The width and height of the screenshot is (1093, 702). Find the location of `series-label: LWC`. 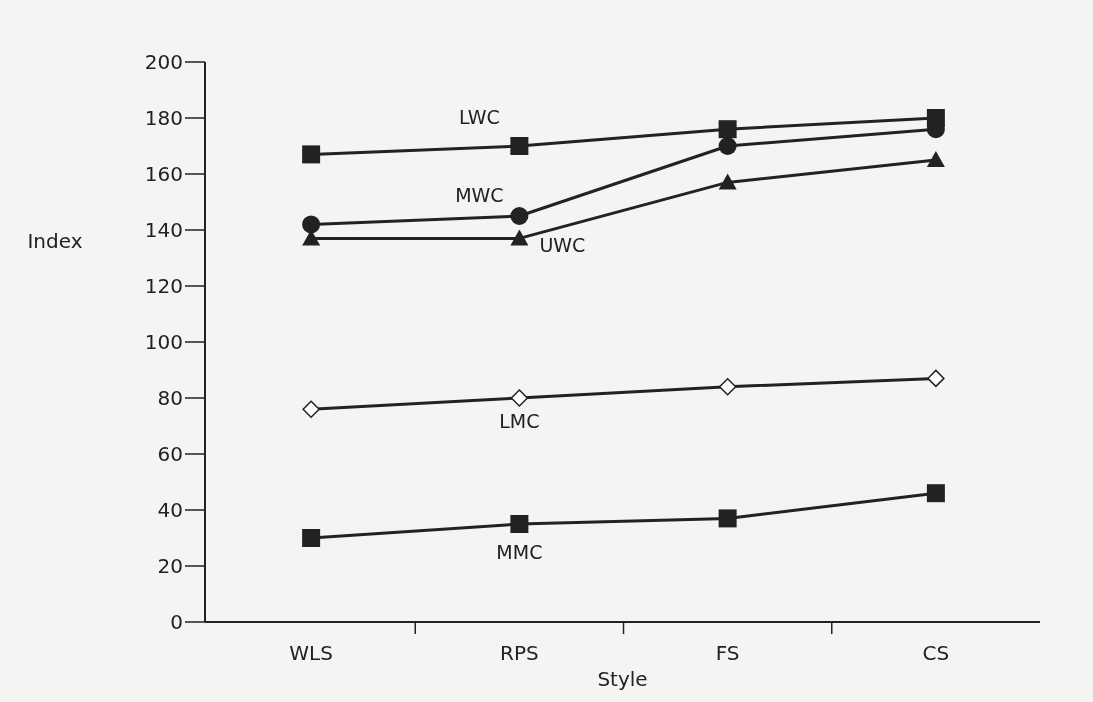

series-label: LWC is located at coordinates (479, 117).